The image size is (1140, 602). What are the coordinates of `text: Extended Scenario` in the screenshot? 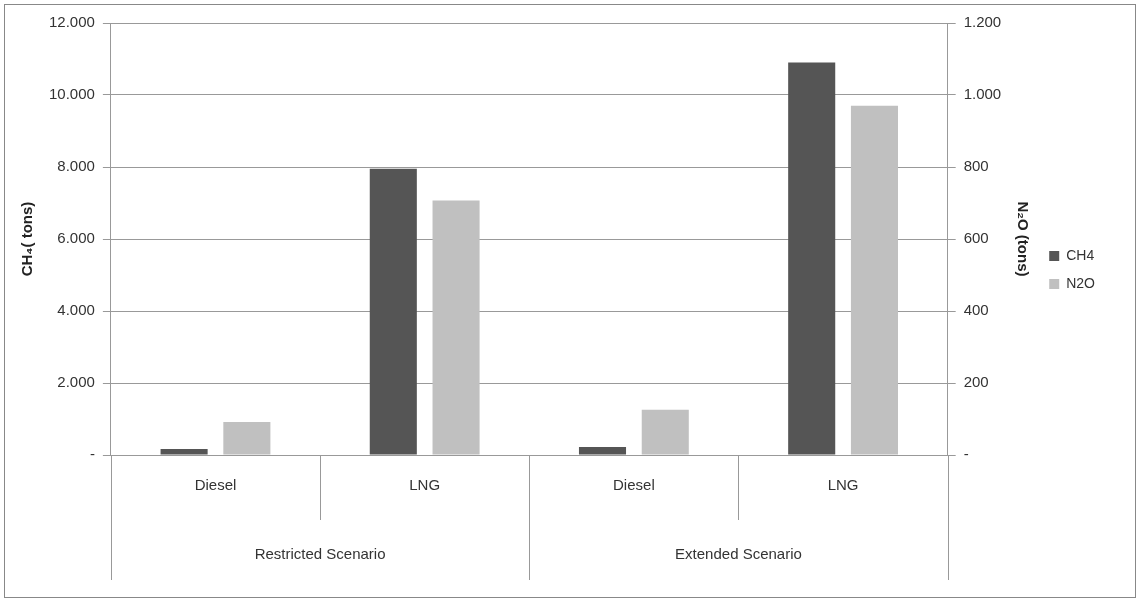 It's located at (738, 554).